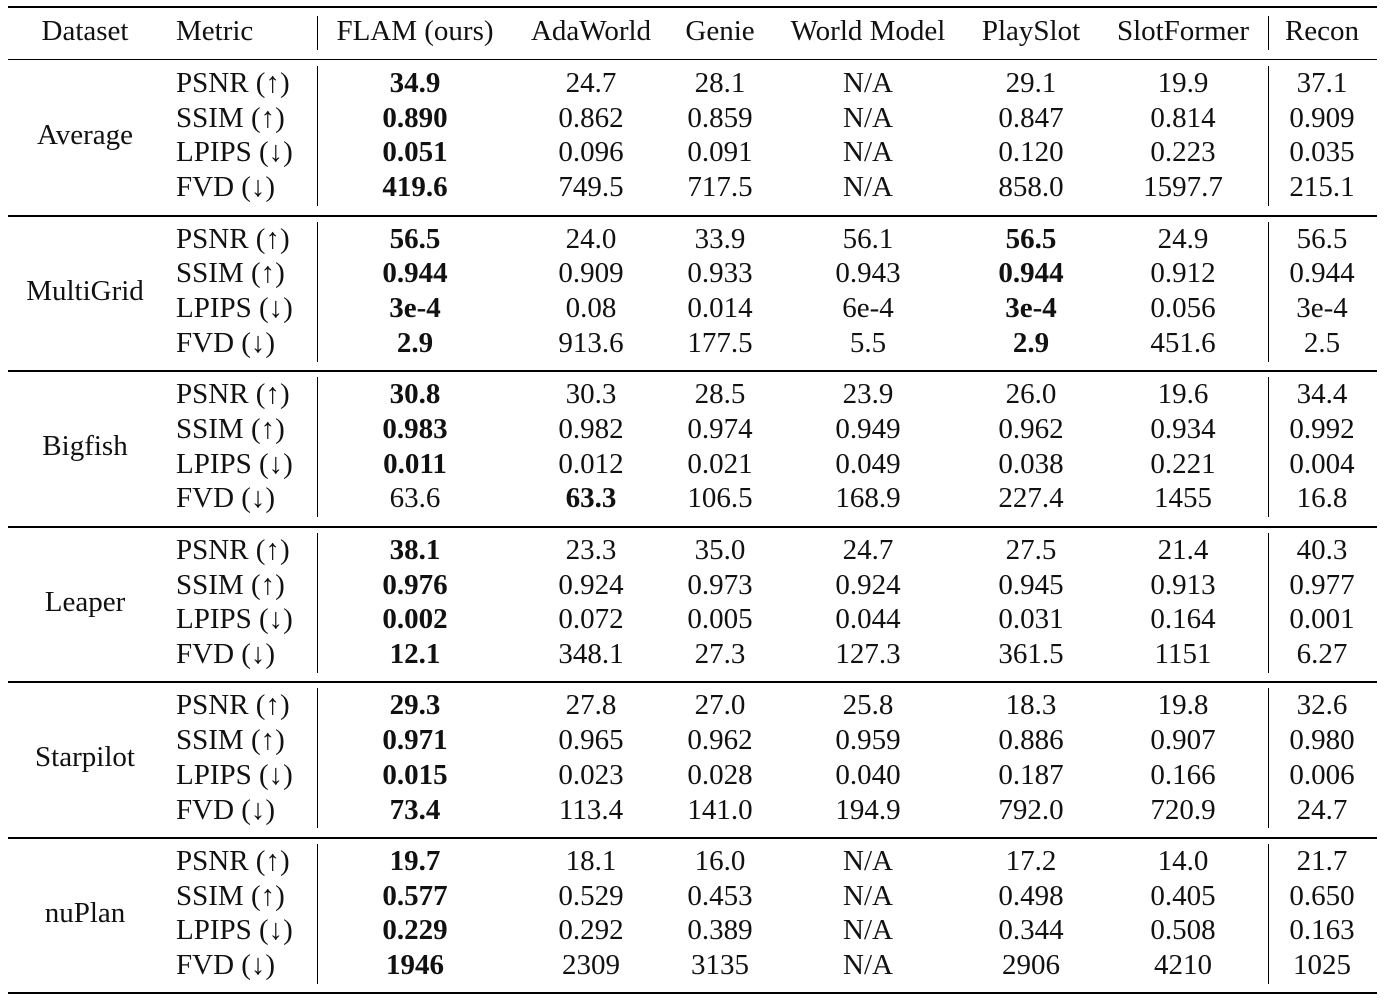 The image size is (1390, 1004). I want to click on table-cell: 0.120, so click(1031, 152).